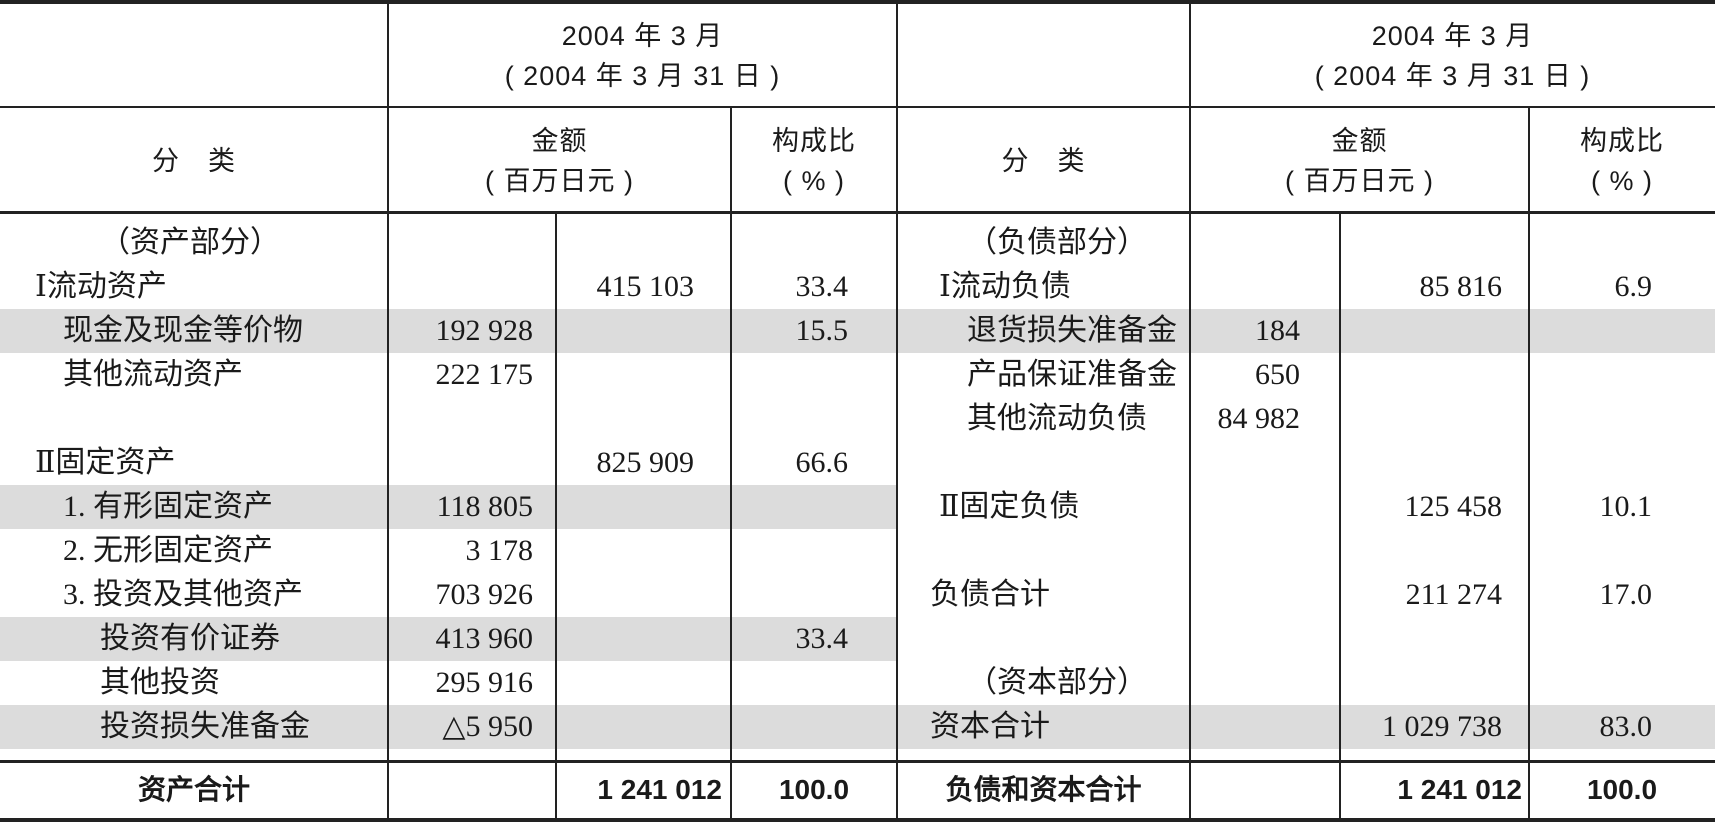  I want to click on assets-row: 投资有价证券 413 960 33.4, so click(857, 639).